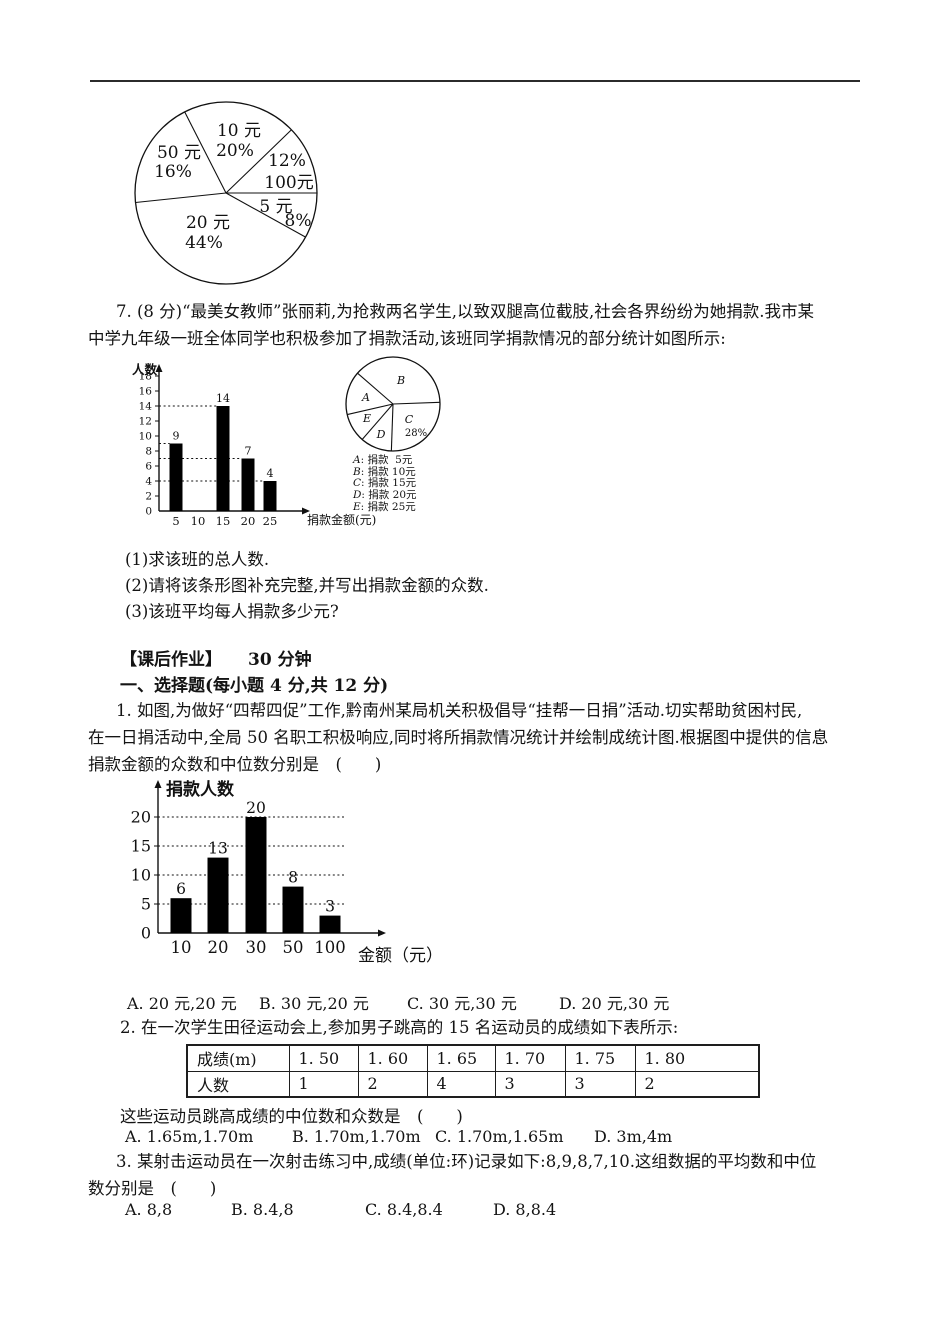 The height and width of the screenshot is (1344, 950). Describe the element at coordinates (218, 849) in the screenshot. I see `bar-value-label: 13` at that location.